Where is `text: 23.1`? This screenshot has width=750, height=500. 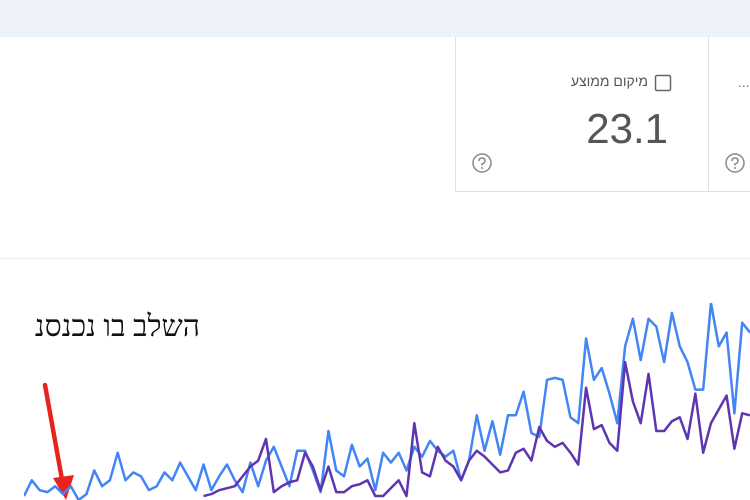 text: 23.1 is located at coordinates (627, 129).